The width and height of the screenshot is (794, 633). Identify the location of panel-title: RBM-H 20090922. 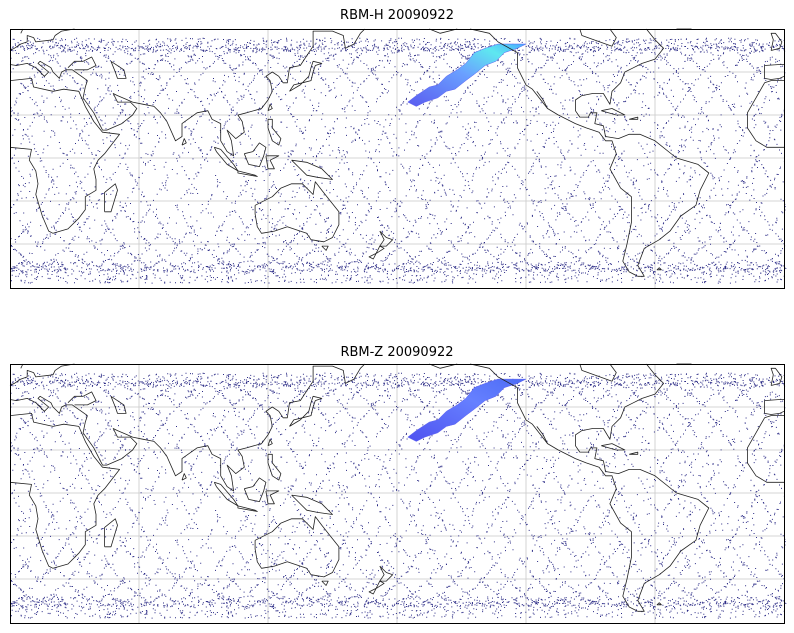
(397, 15).